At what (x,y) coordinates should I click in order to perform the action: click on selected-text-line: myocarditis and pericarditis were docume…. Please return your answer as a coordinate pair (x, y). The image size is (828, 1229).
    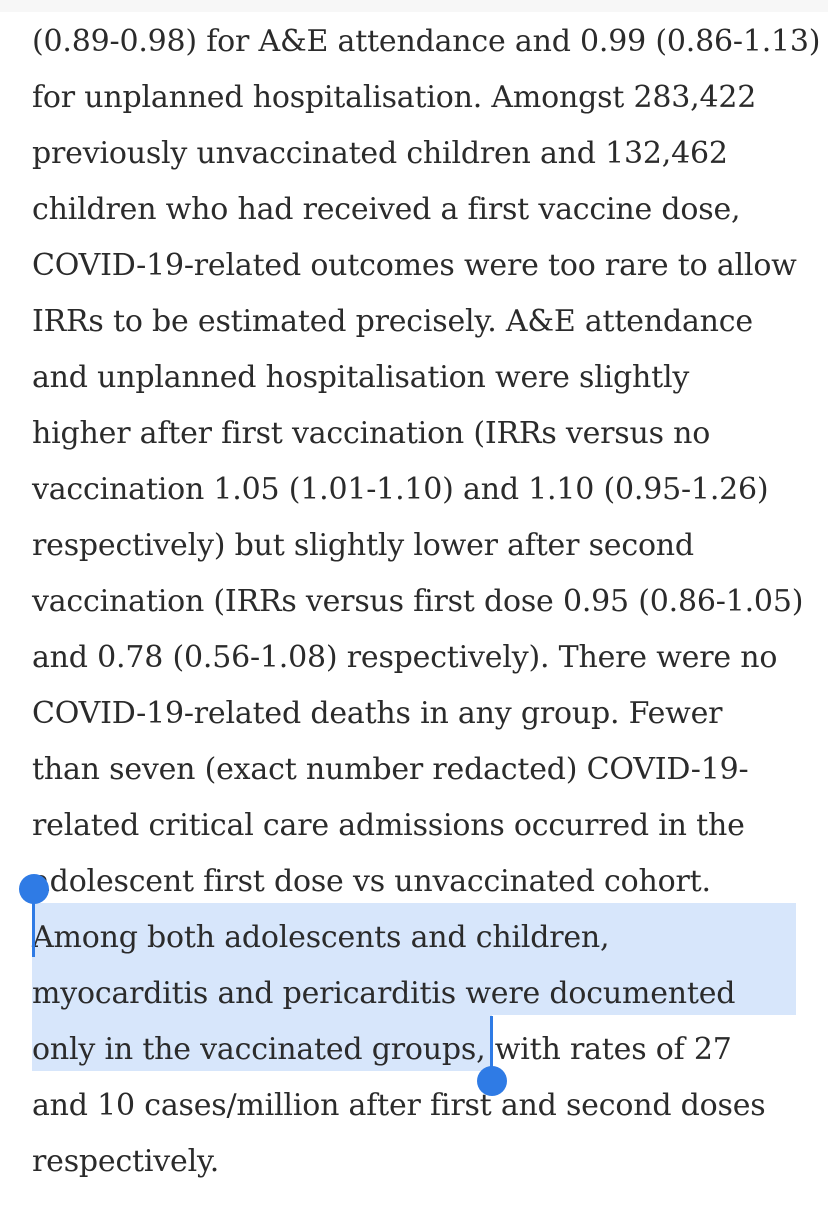
    Looking at the image, I should click on (384, 993).